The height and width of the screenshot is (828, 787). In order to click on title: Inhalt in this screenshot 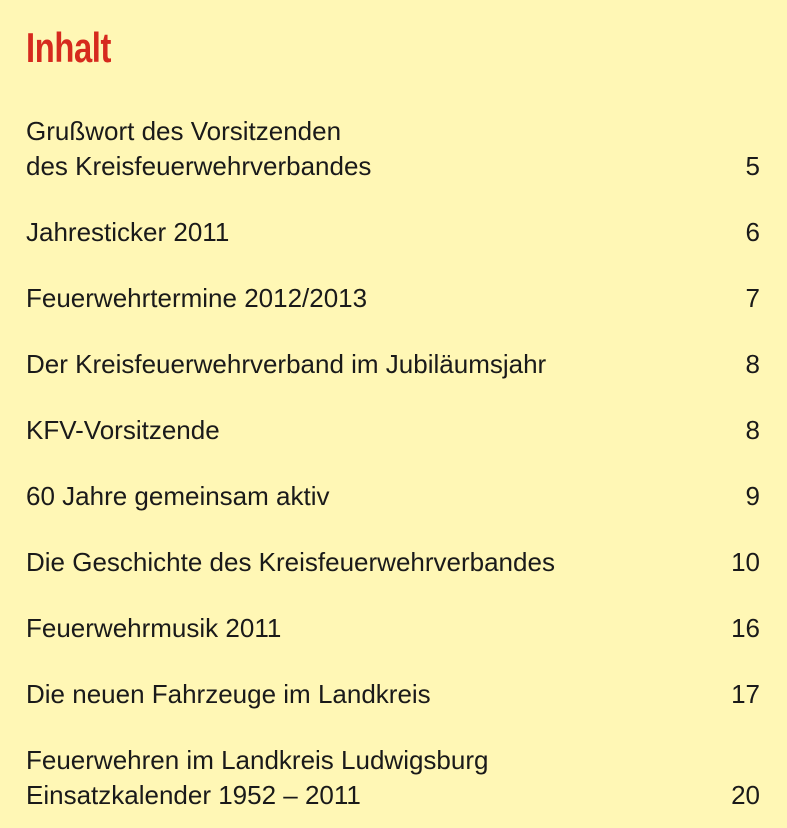, I will do `click(69, 47)`.